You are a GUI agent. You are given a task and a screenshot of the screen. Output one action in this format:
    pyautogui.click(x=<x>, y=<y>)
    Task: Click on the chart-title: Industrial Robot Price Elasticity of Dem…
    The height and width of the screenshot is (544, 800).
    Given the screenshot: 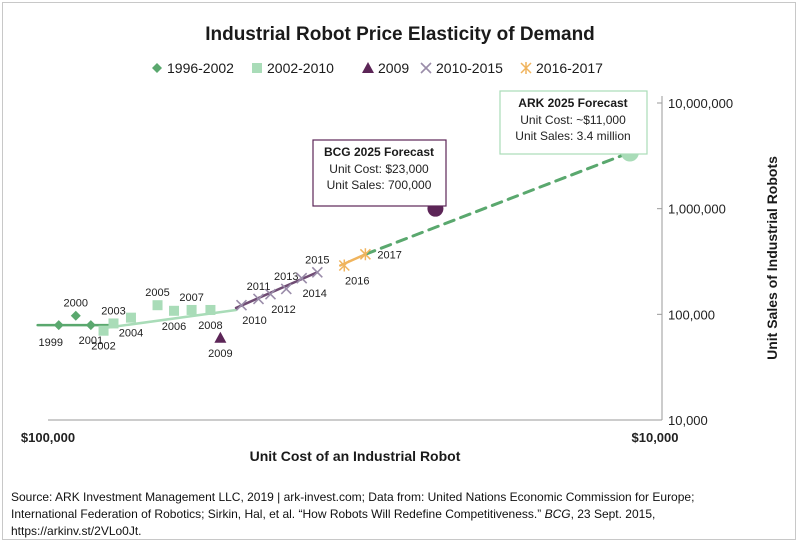 What is the action you would take?
    pyautogui.click(x=400, y=34)
    